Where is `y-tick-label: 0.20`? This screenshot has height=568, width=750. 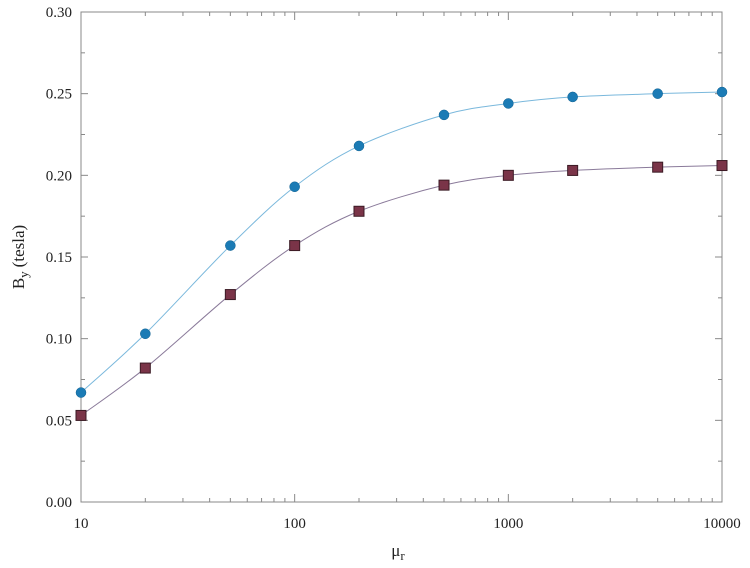
y-tick-label: 0.20 is located at coordinates (59, 176).